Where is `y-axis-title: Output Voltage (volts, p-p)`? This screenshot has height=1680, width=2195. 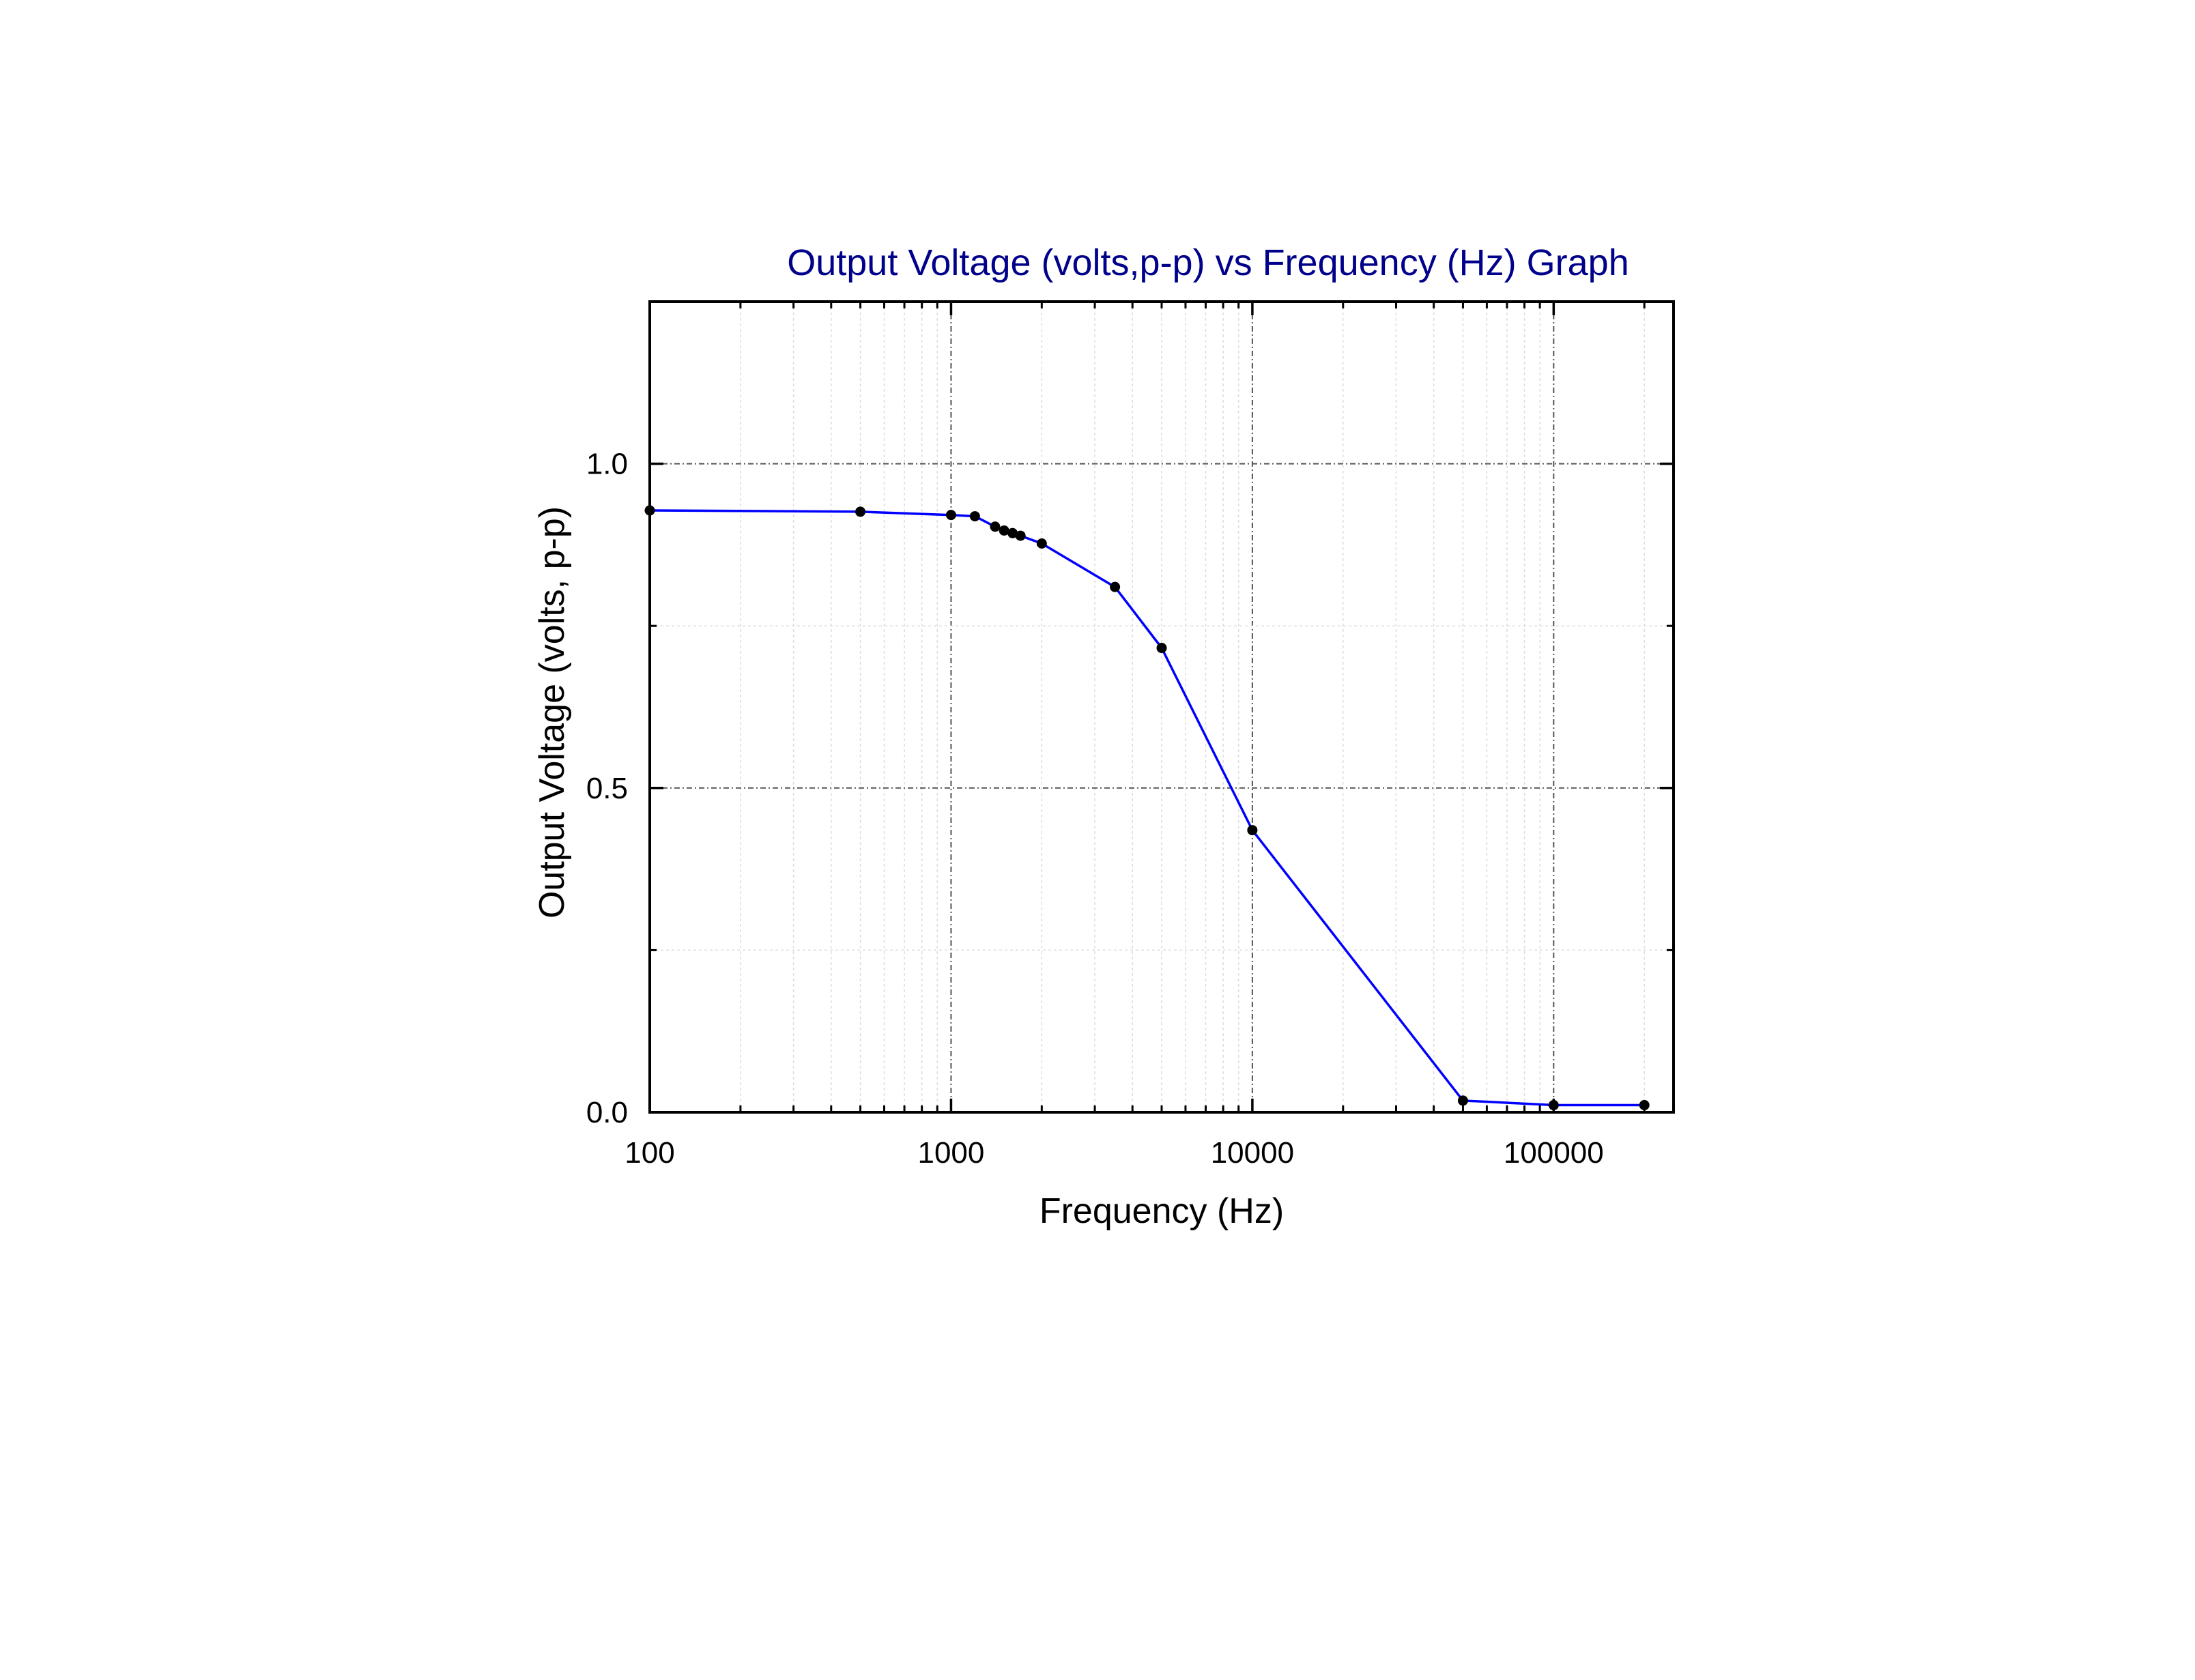 y-axis-title: Output Voltage (volts, p-p) is located at coordinates (552, 712).